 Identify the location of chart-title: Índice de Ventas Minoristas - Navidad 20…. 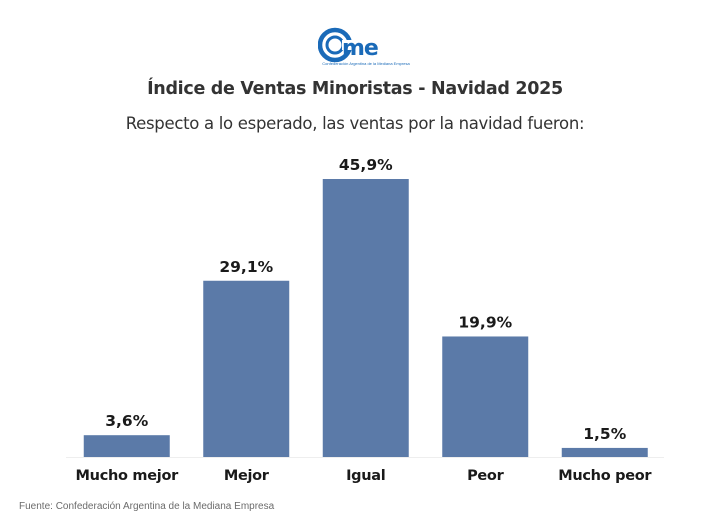
(355, 89).